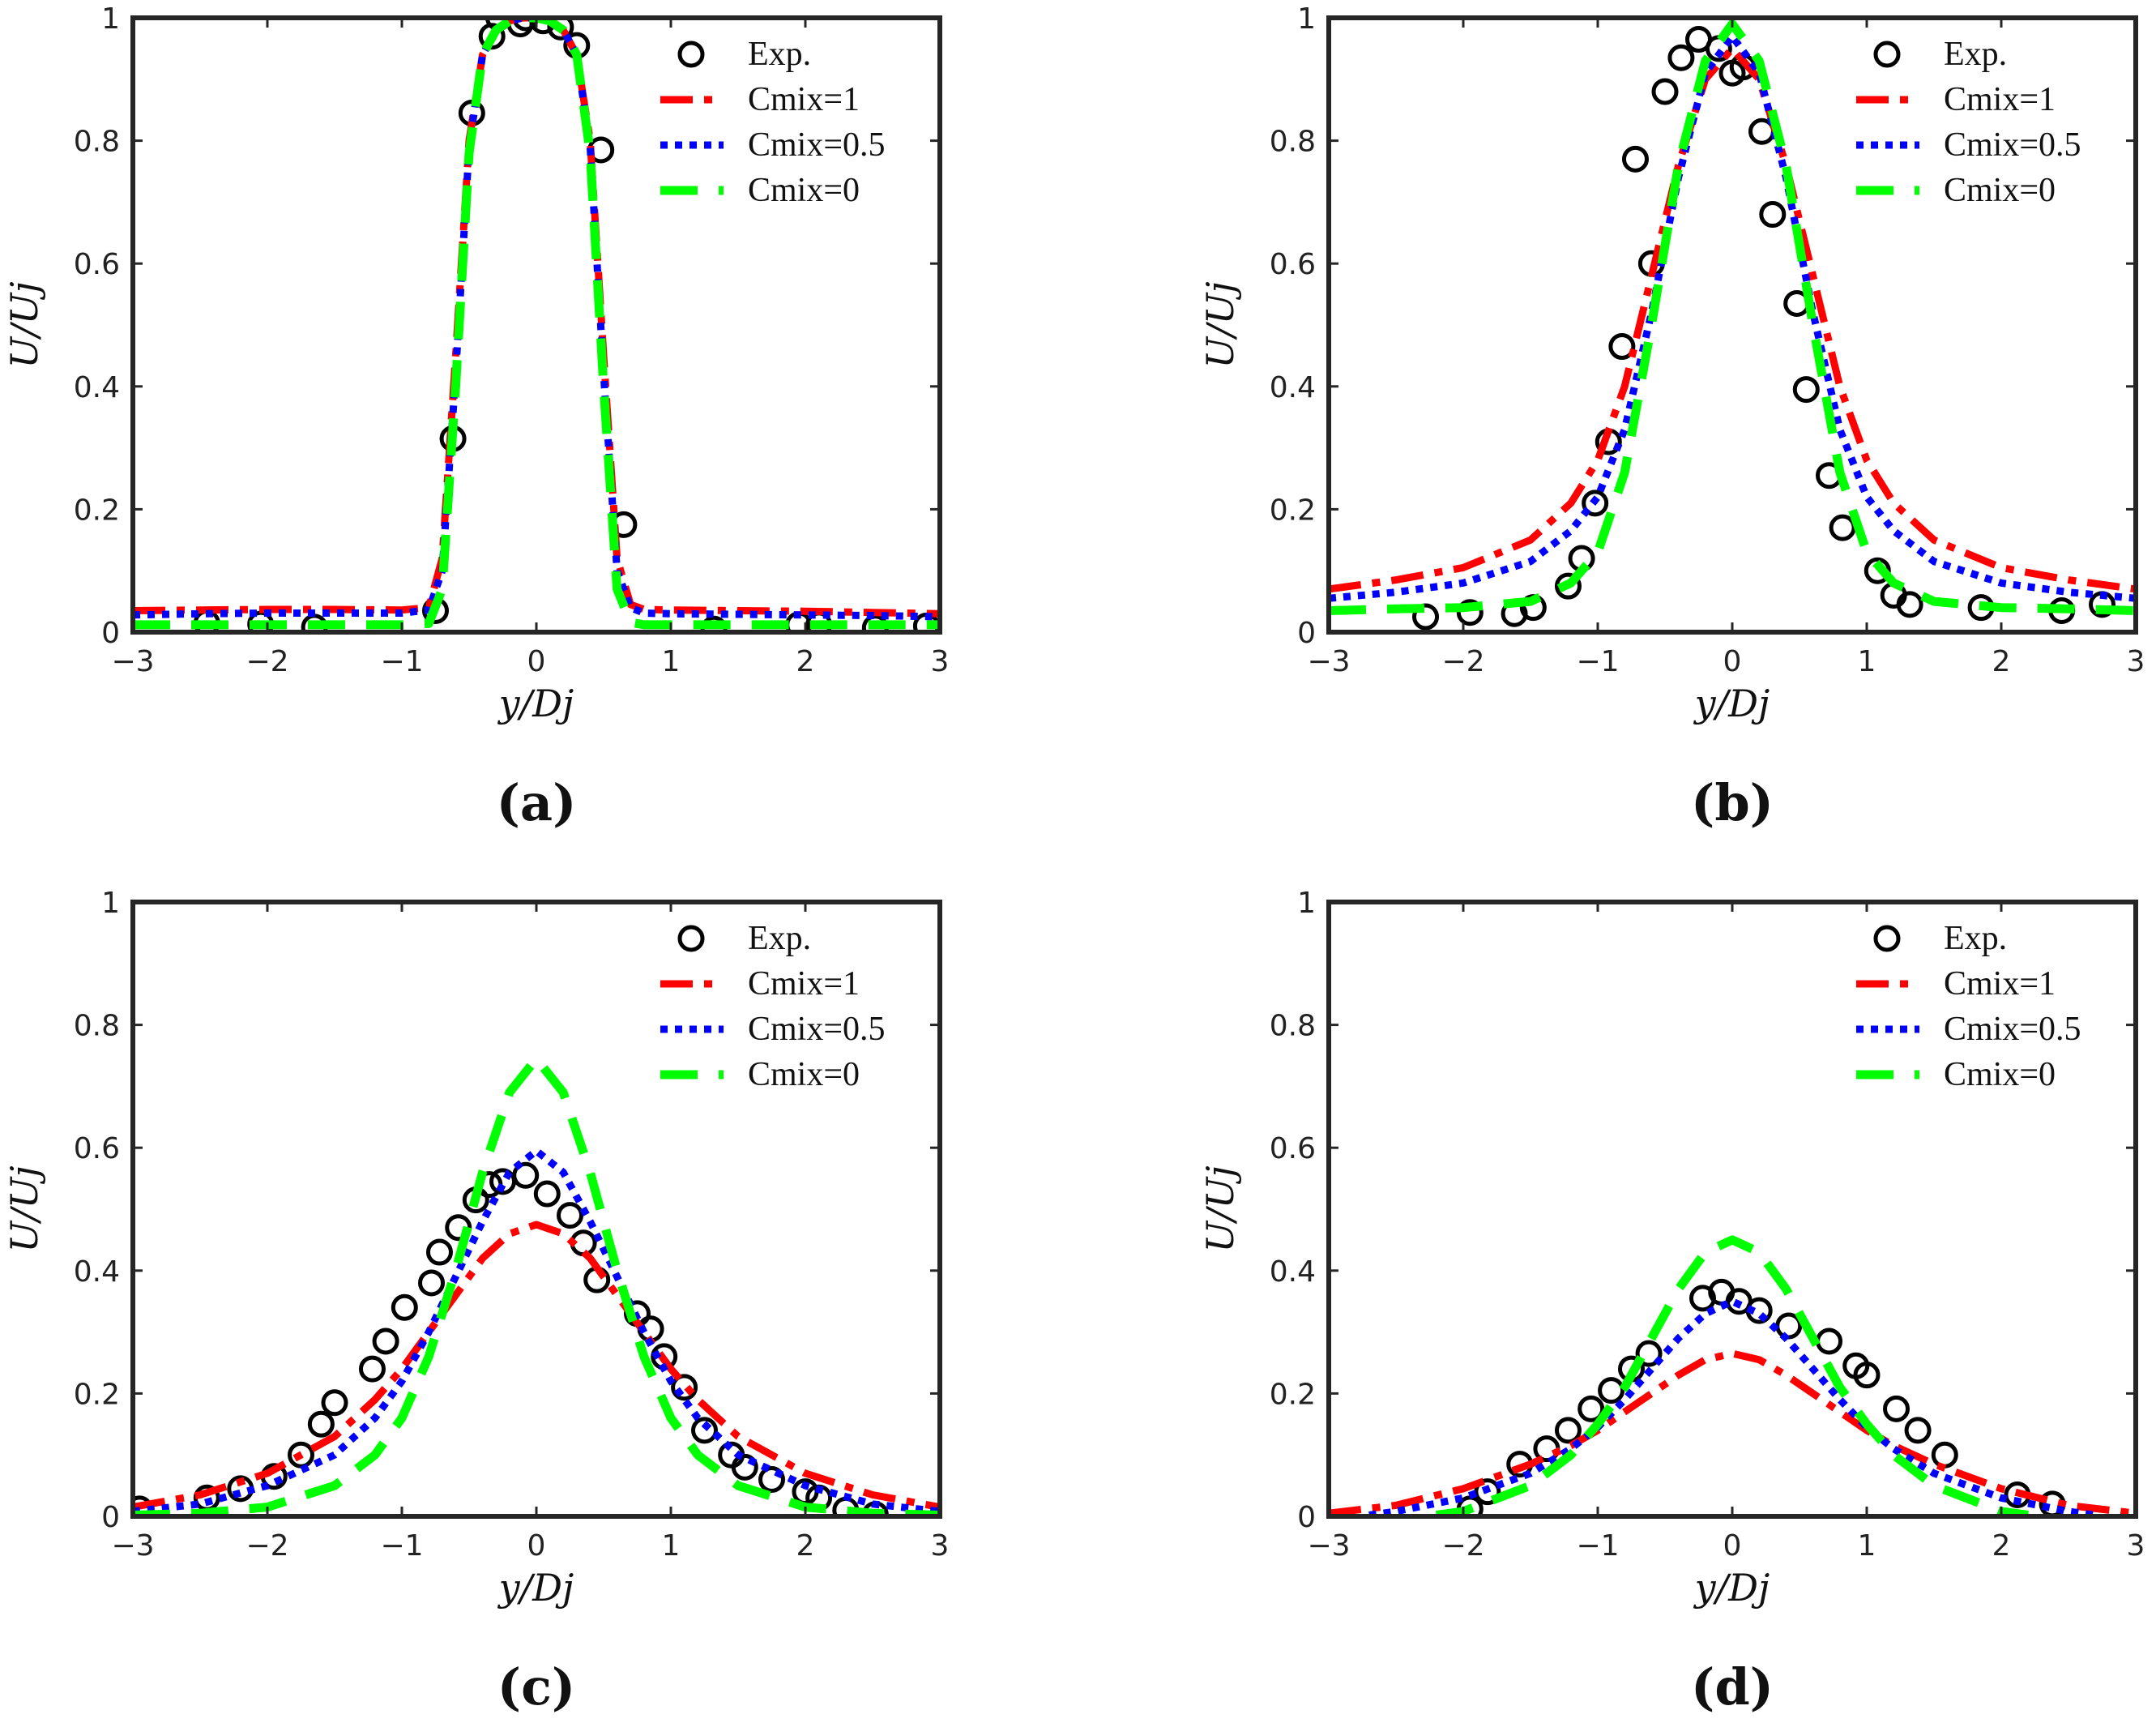 The image size is (2156, 1723). What do you see at coordinates (536, 1687) in the screenshot?
I see `panel-label: (c)` at bounding box center [536, 1687].